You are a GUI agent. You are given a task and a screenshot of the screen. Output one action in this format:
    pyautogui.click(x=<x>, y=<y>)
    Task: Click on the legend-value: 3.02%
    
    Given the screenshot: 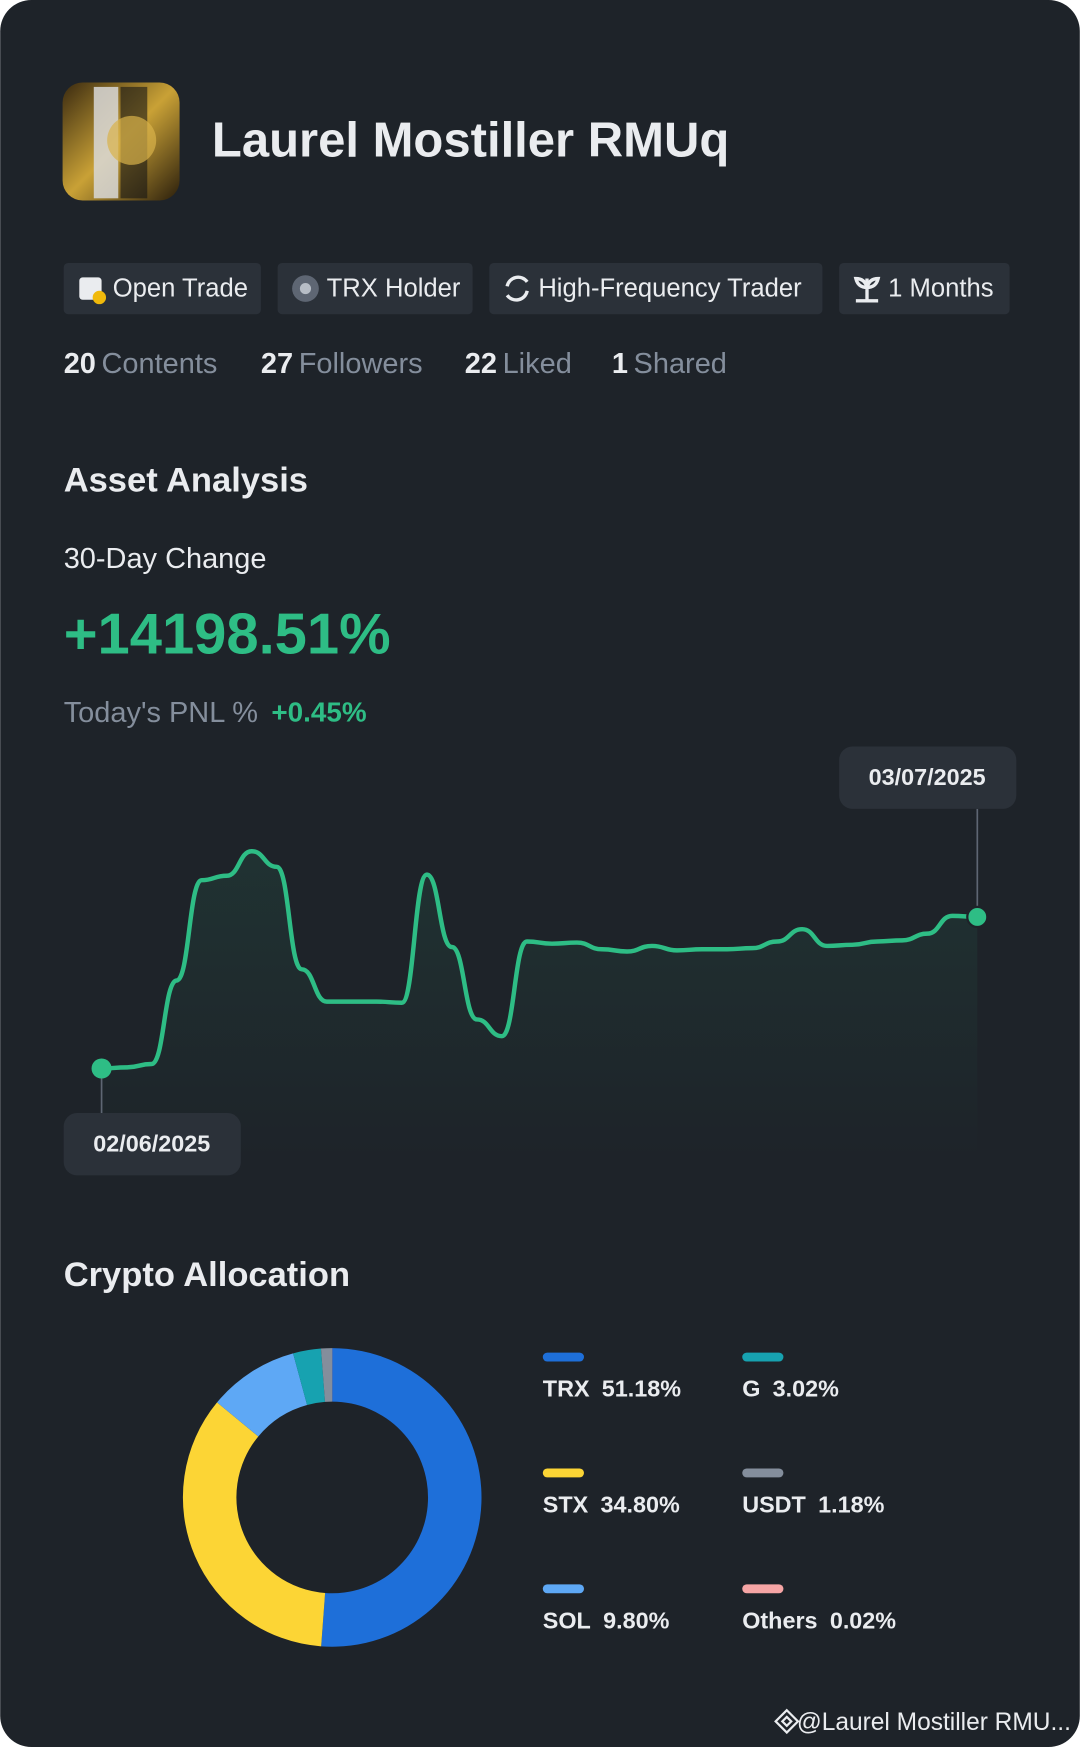 What is the action you would take?
    pyautogui.click(x=806, y=1389)
    